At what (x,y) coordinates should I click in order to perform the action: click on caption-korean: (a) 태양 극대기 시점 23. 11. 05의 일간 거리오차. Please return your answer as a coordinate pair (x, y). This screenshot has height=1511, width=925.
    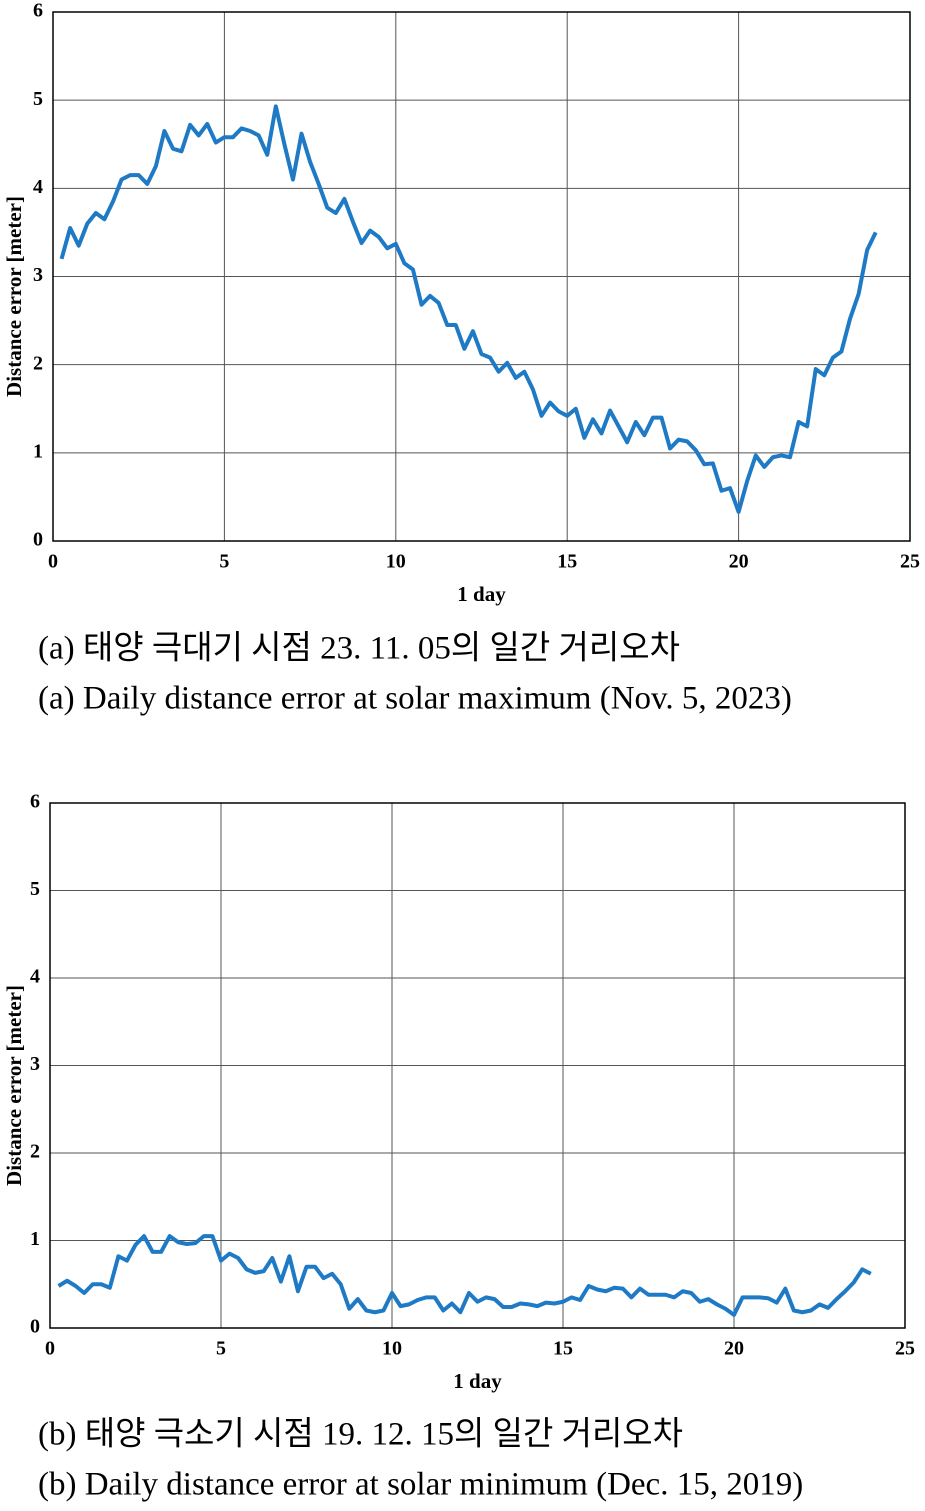
    Looking at the image, I should click on (359, 649).